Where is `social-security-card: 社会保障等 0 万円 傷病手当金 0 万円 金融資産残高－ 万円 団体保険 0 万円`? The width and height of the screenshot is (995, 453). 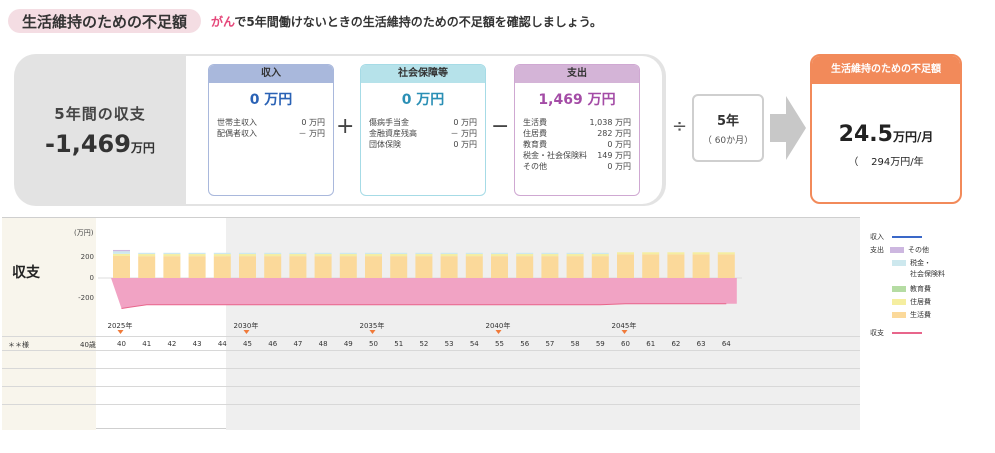
social-security-card: 社会保障等 0 万円 傷病手当金 0 万円 金融資産残高－ 万円 団体保険 0 万円 is located at coordinates (423, 130).